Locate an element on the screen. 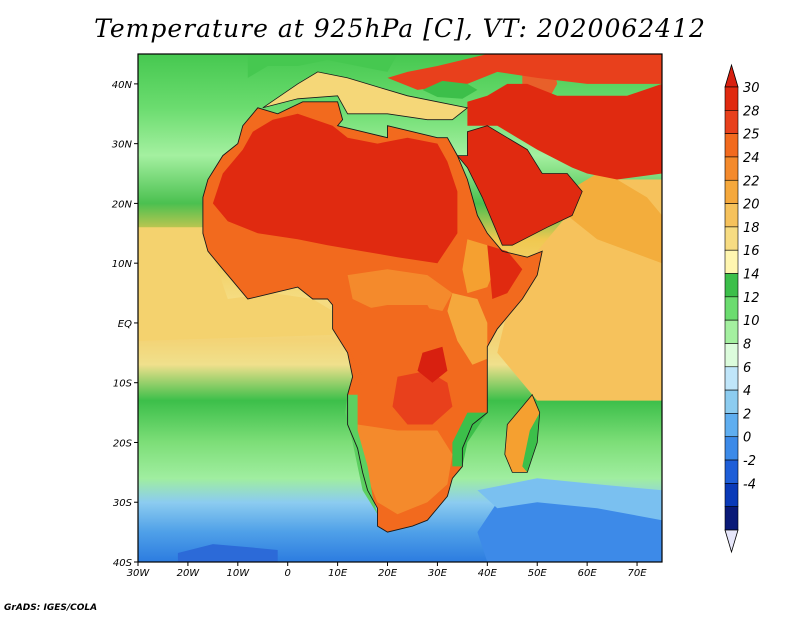 The width and height of the screenshot is (800, 618). arabian-peninsula-outline is located at coordinates (519, 185).